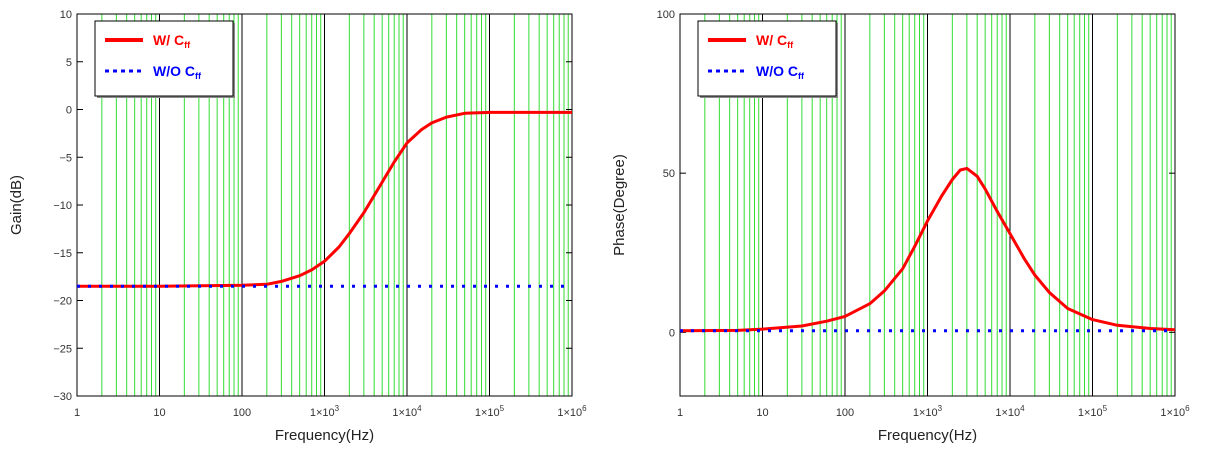  I want to click on series-with-cff-line, so click(927, 249).